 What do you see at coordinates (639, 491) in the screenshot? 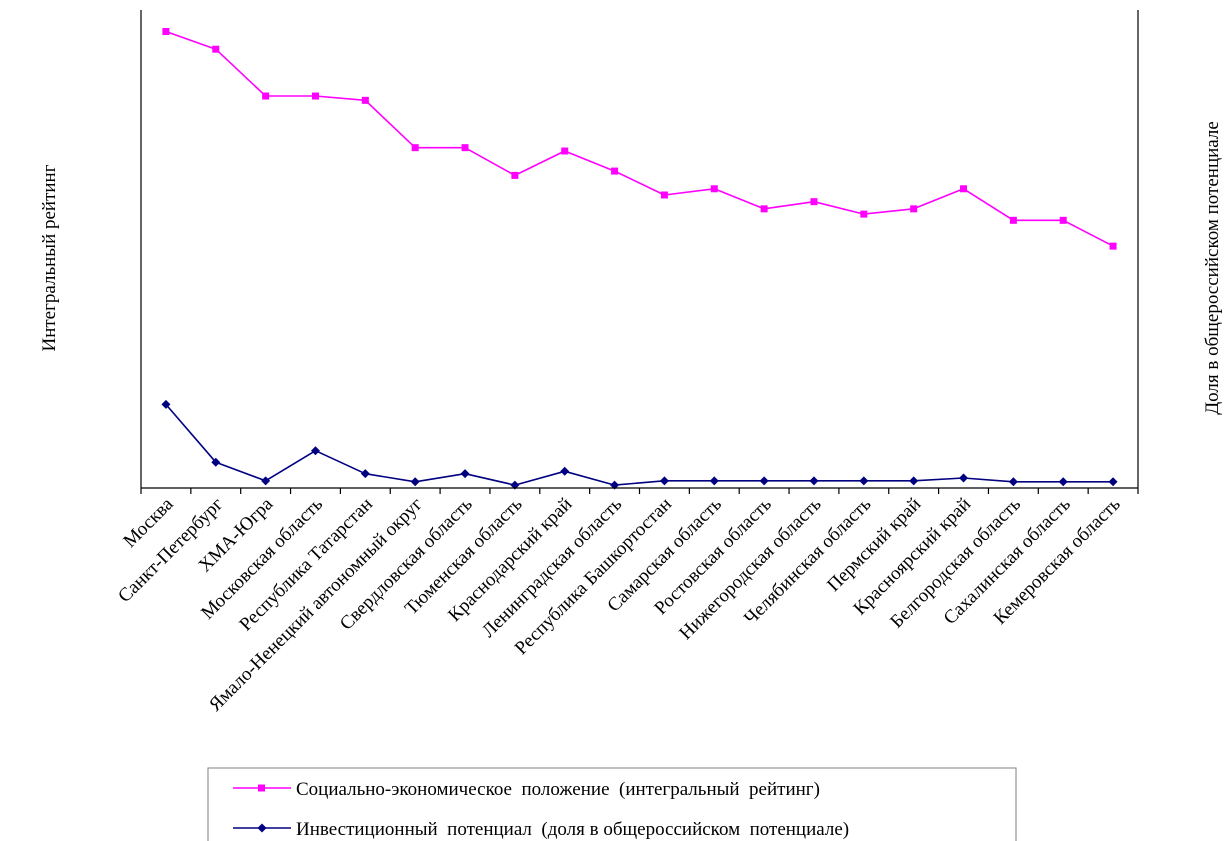
I see `x-axis-ticks` at bounding box center [639, 491].